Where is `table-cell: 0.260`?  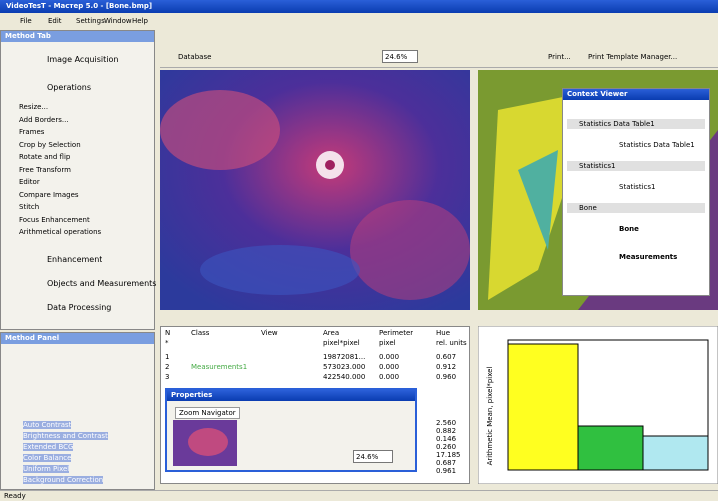
table-cell: 0.260 is located at coordinates (446, 447).